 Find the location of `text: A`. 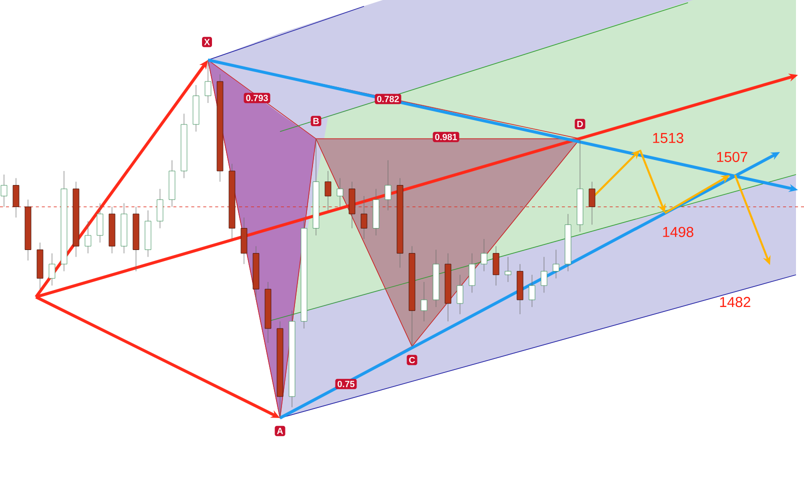

text: A is located at coordinates (280, 431).